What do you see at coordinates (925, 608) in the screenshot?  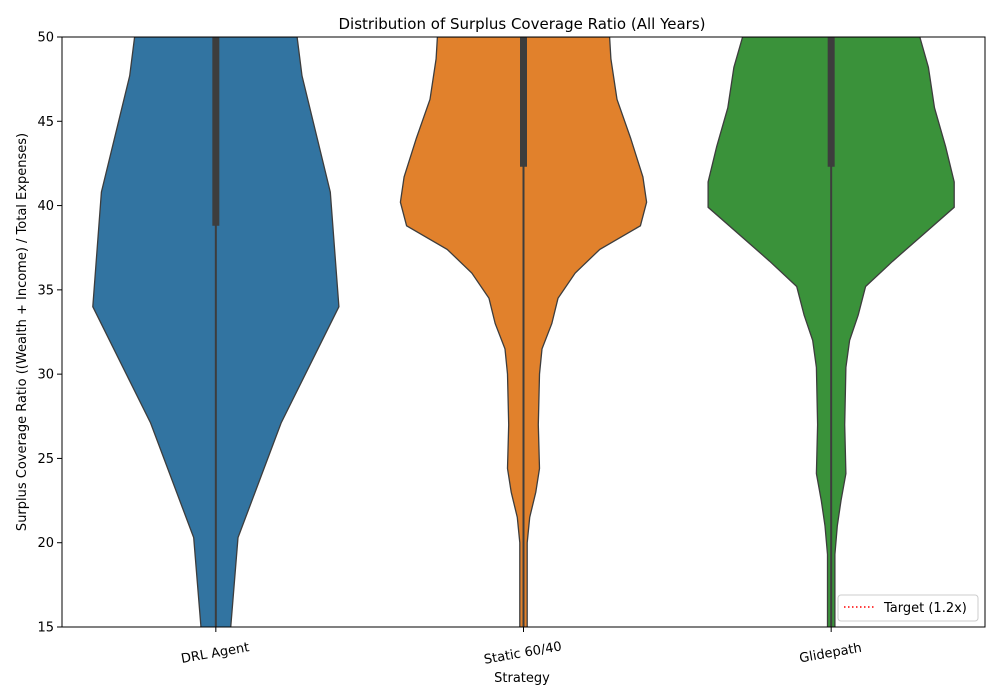 I see `legend-target-label: Target (1.2x)` at bounding box center [925, 608].